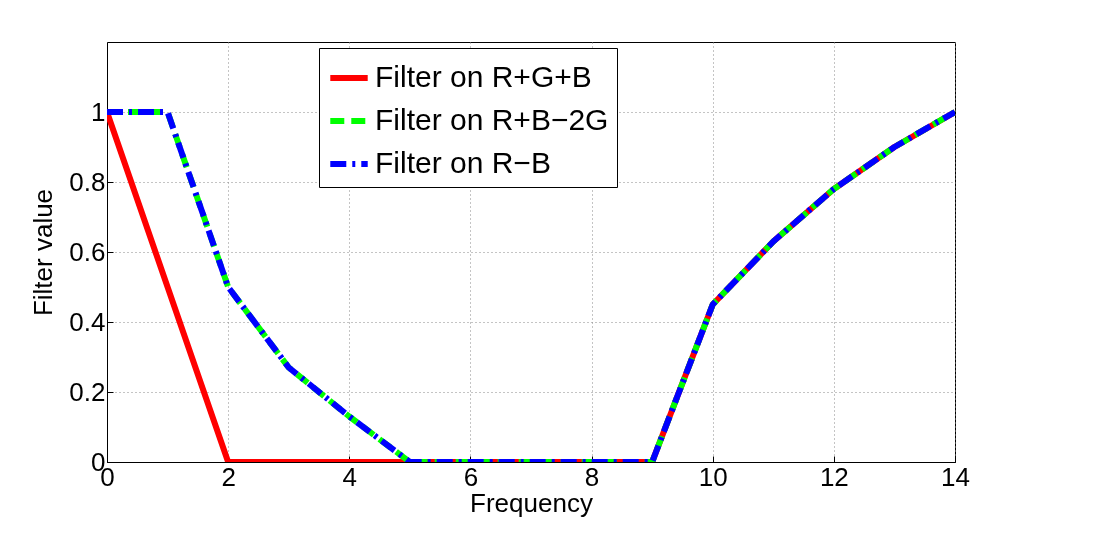 Image resolution: width=1094 pixels, height=548 pixels. Describe the element at coordinates (98, 111) in the screenshot. I see `y-tick-label: 1` at that location.